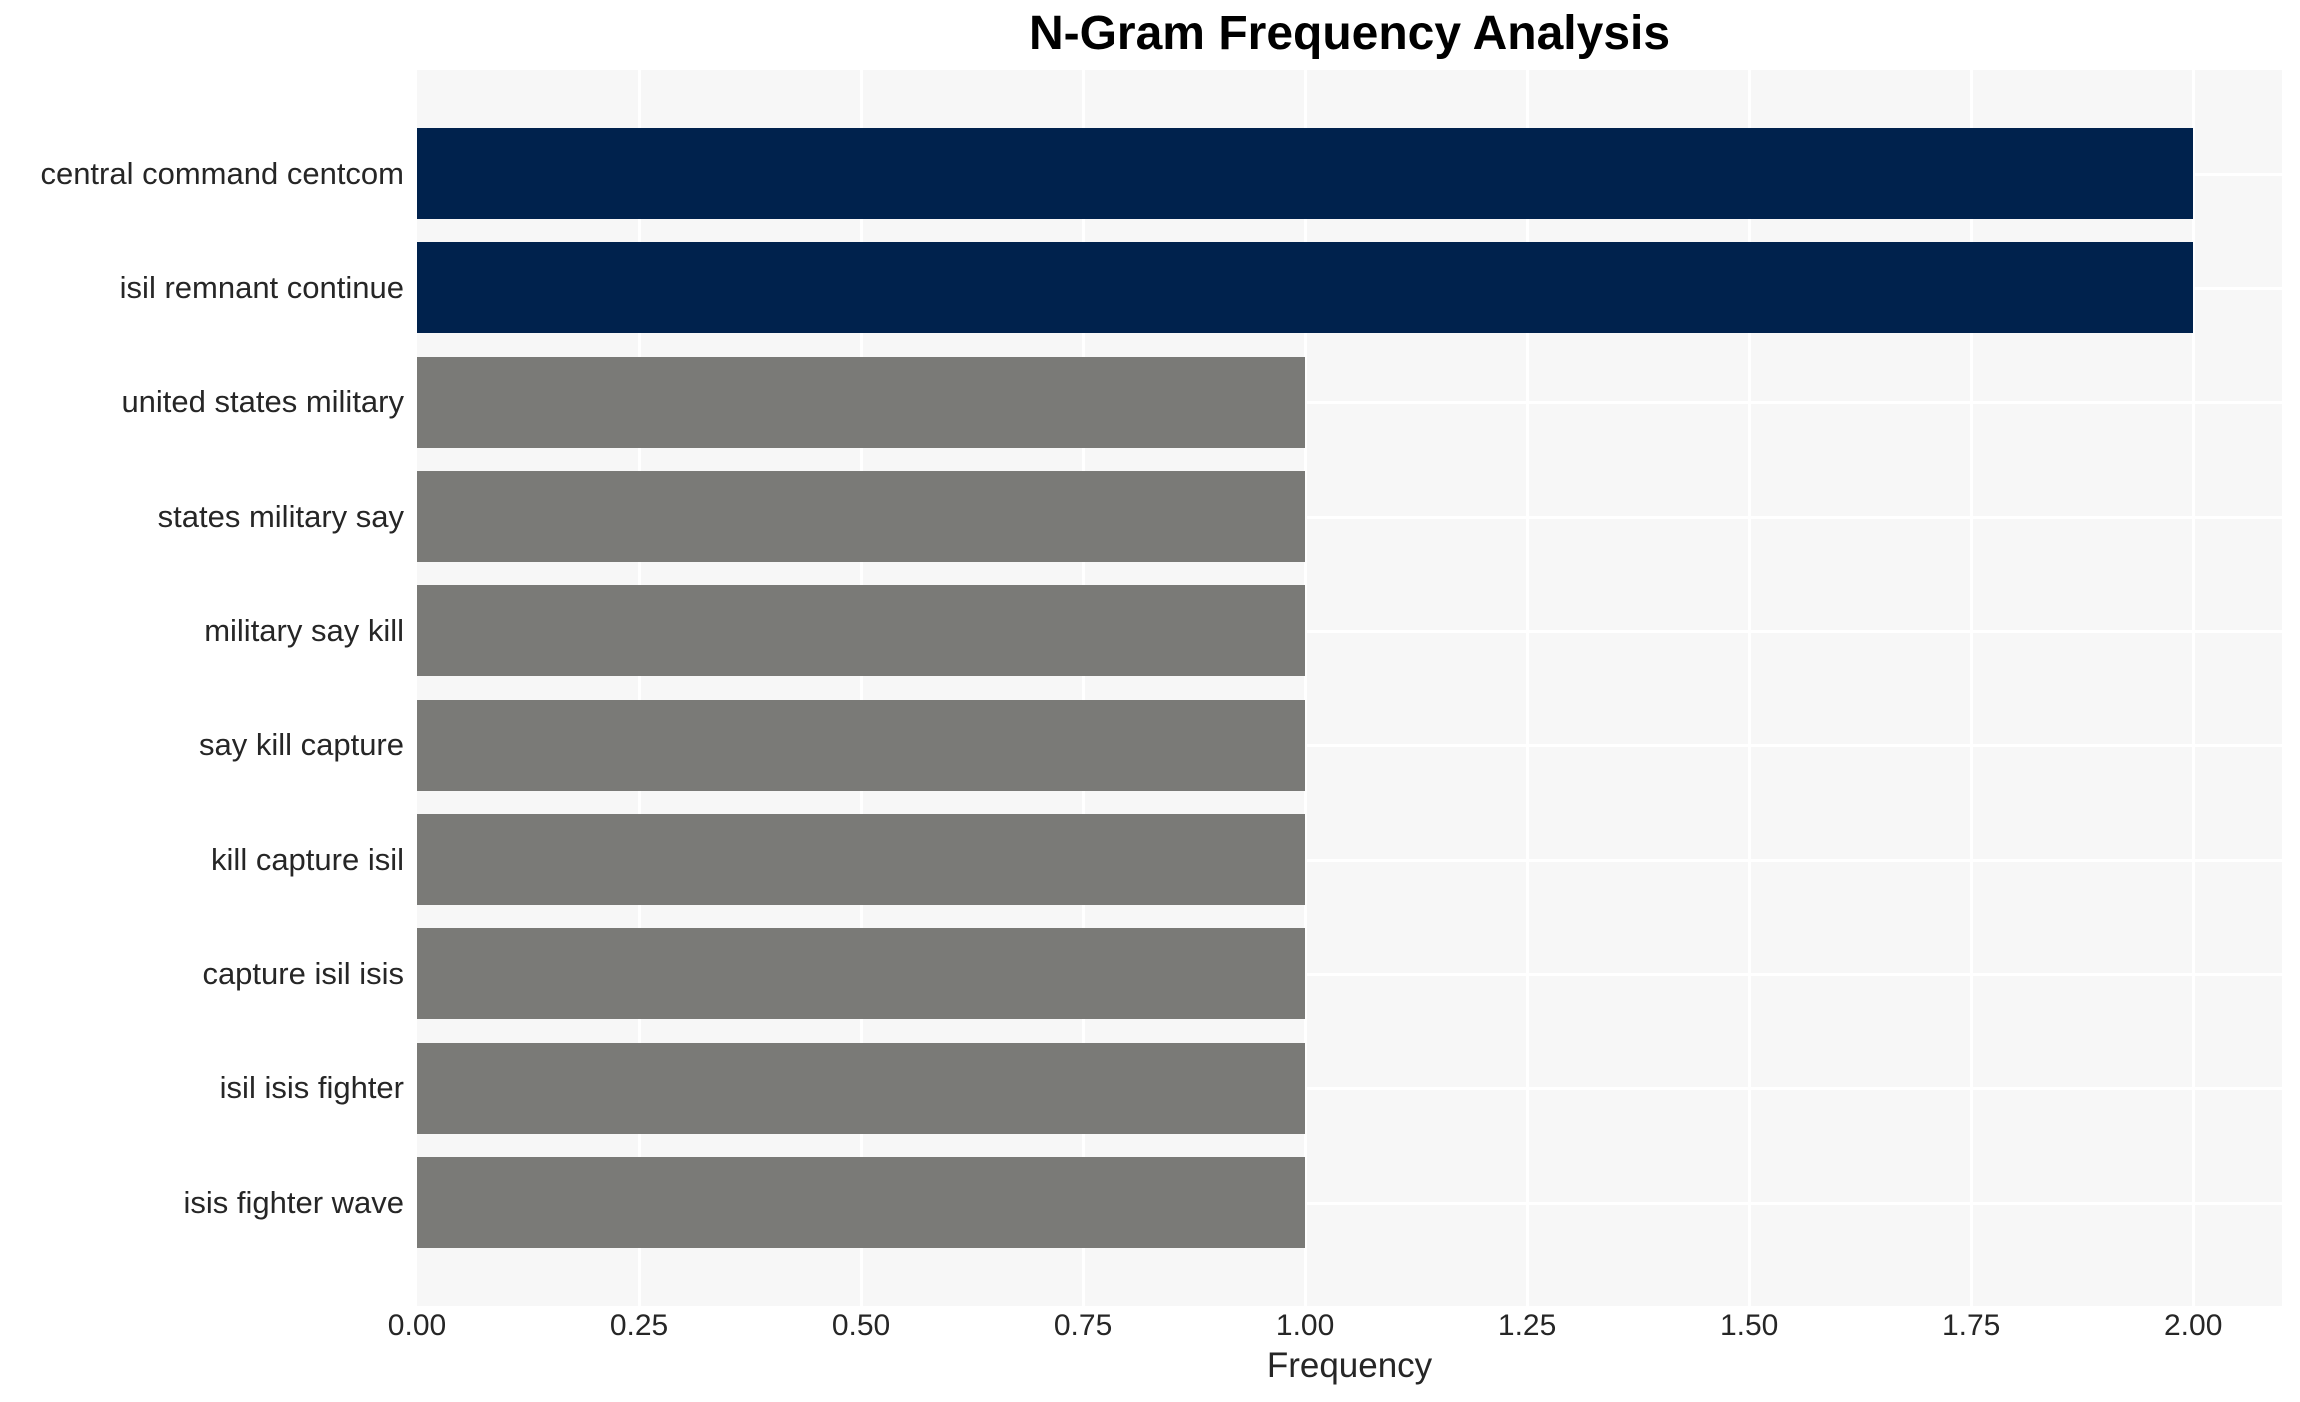 This screenshot has height=1402, width=2300. Describe the element at coordinates (311, 1088) in the screenshot. I see `y-axis-label: isil isis fighter` at that location.